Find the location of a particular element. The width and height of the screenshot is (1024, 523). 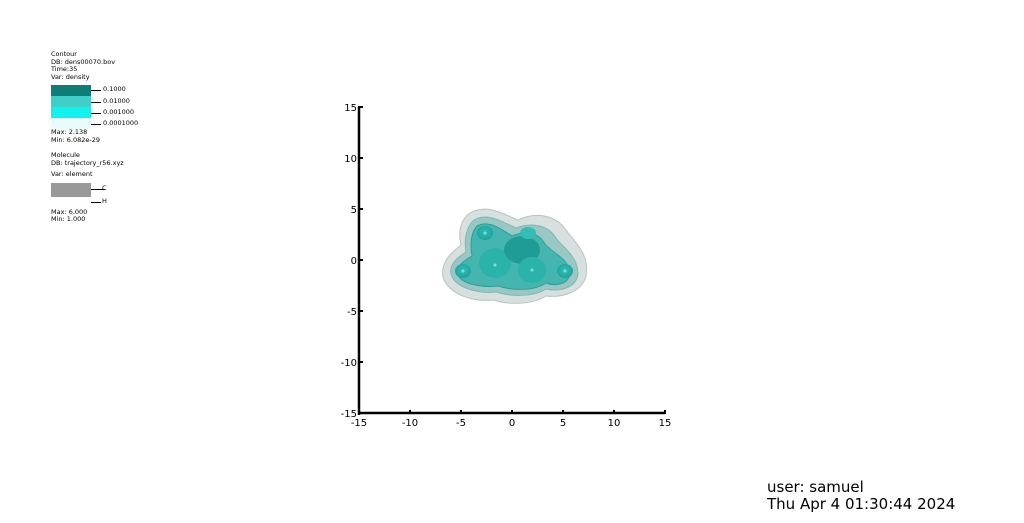

x-tick-label: -10 is located at coordinates (410, 423).